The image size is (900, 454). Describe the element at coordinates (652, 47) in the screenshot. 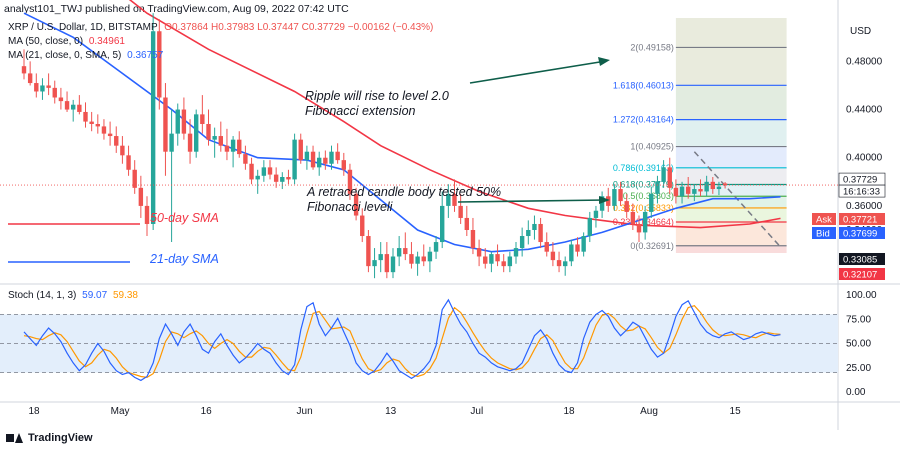

I see `fib-level-label: 2(0.49158)` at that location.